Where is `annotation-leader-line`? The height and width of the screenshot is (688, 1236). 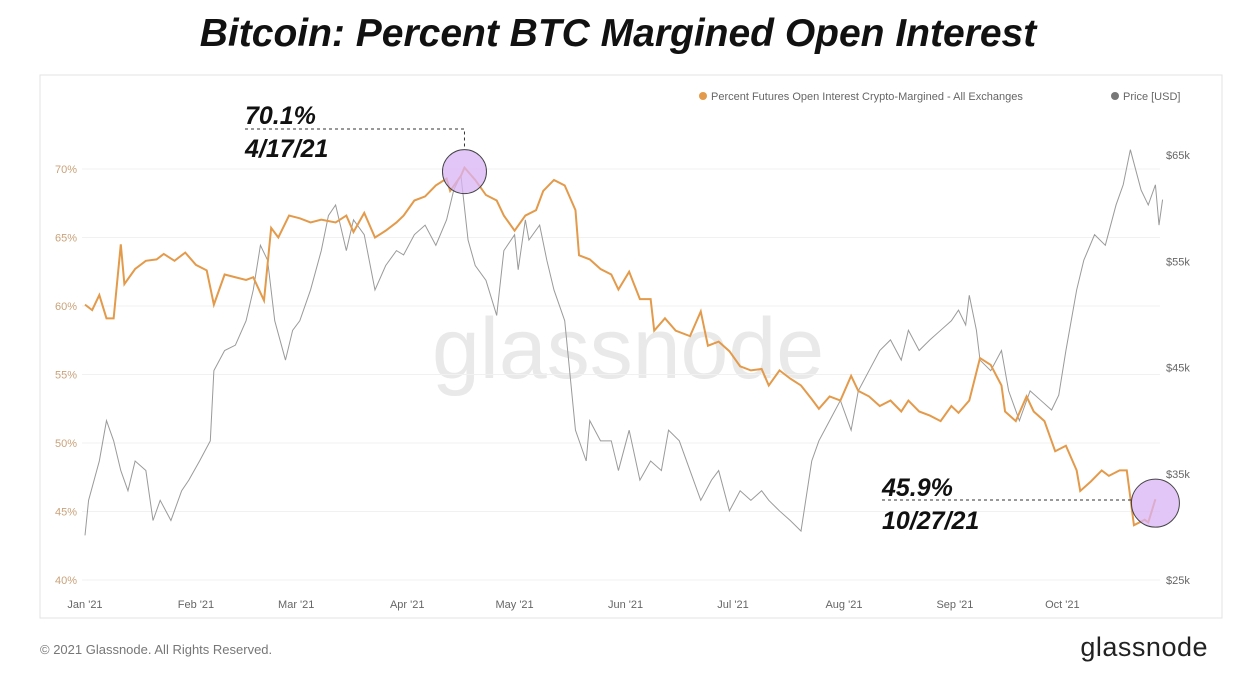 annotation-leader-line is located at coordinates (355, 139).